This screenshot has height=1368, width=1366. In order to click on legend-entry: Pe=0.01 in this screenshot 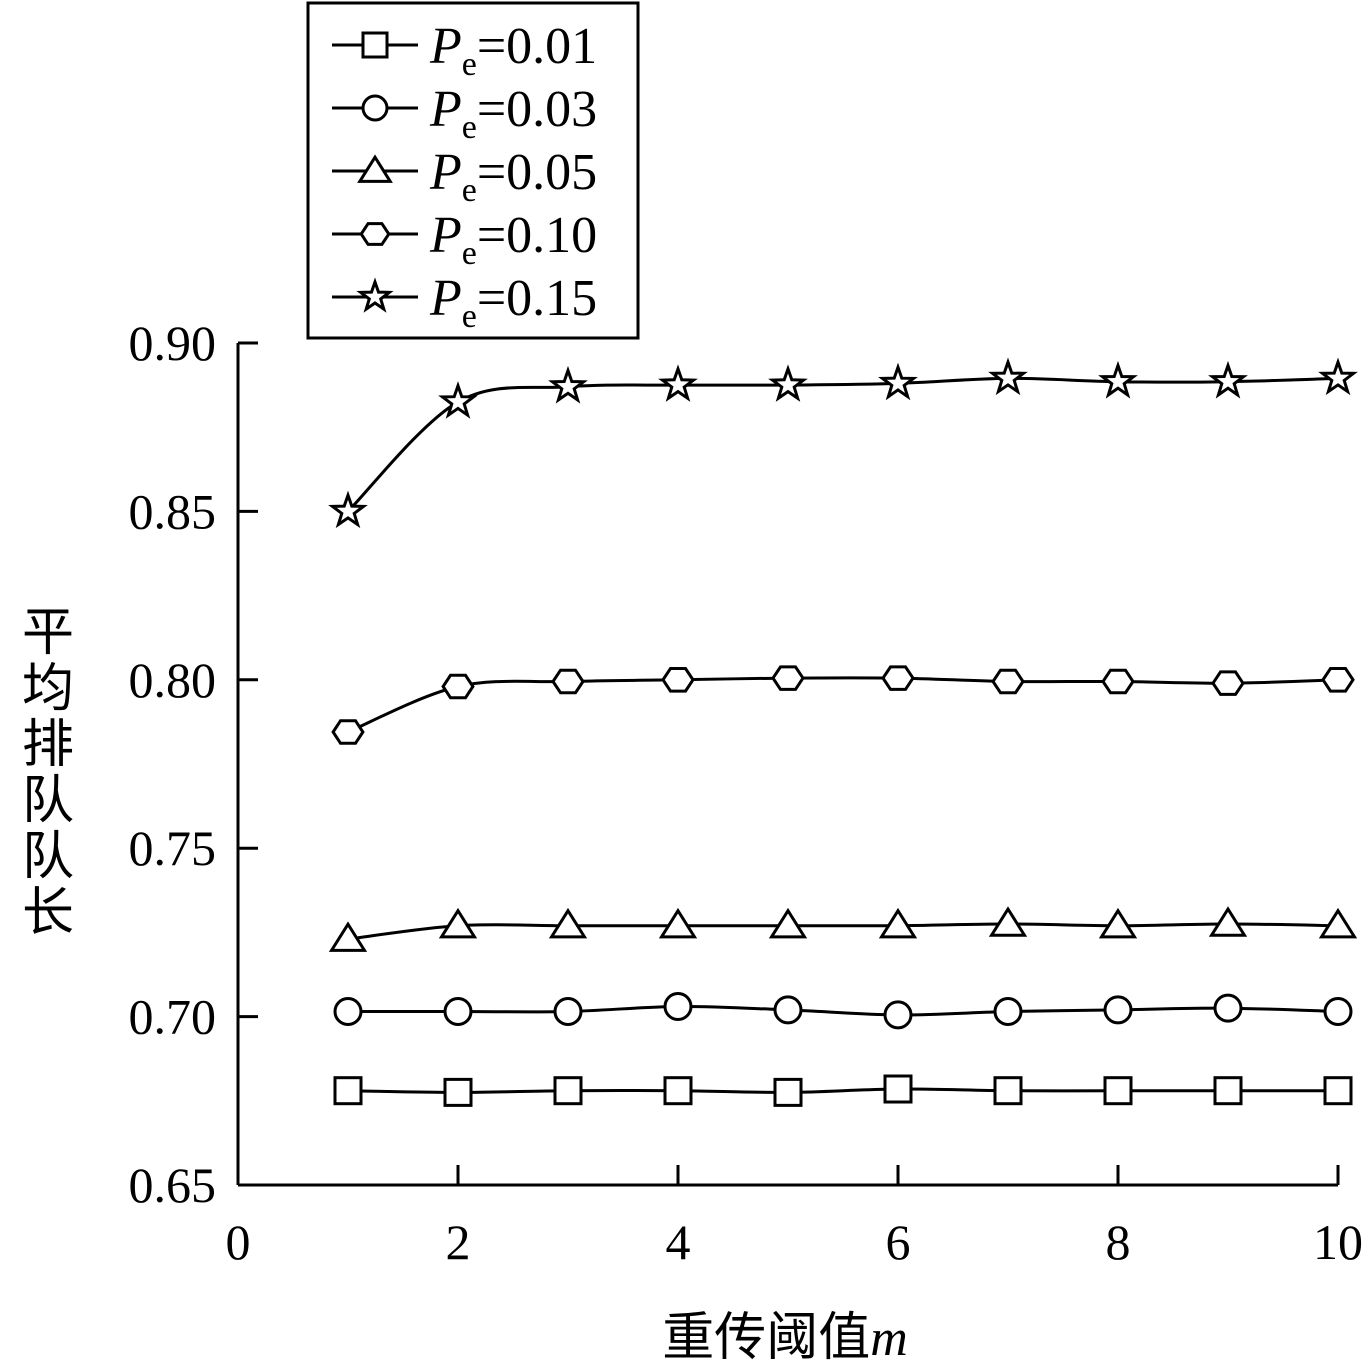, I will do `click(464, 50)`.